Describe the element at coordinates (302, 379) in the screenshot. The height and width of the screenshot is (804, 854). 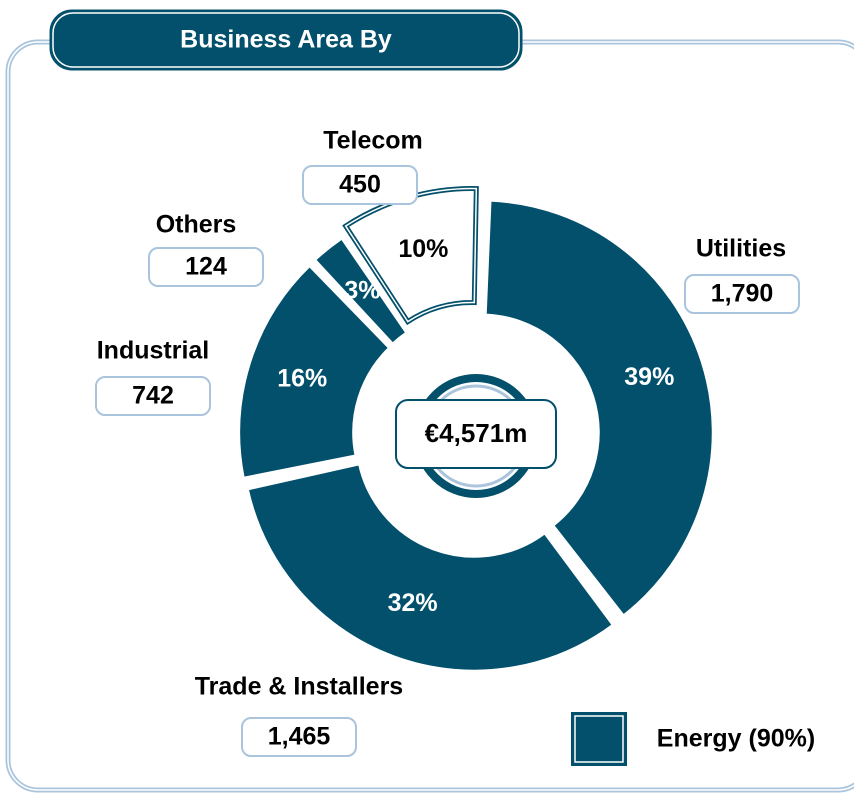
I see `percent-label: 16%` at that location.